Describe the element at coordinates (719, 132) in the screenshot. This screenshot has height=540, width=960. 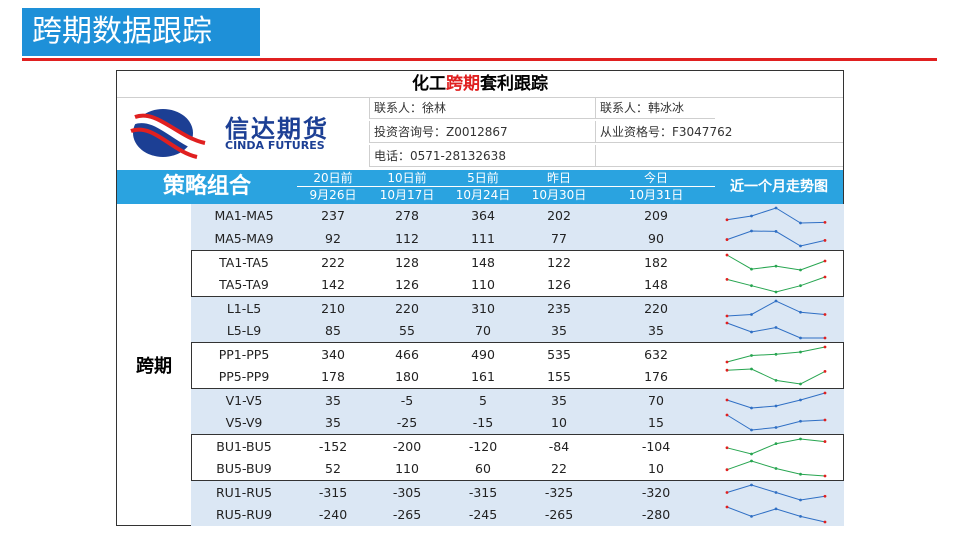
I see `license-number: 从业资格号：F3047762` at that location.